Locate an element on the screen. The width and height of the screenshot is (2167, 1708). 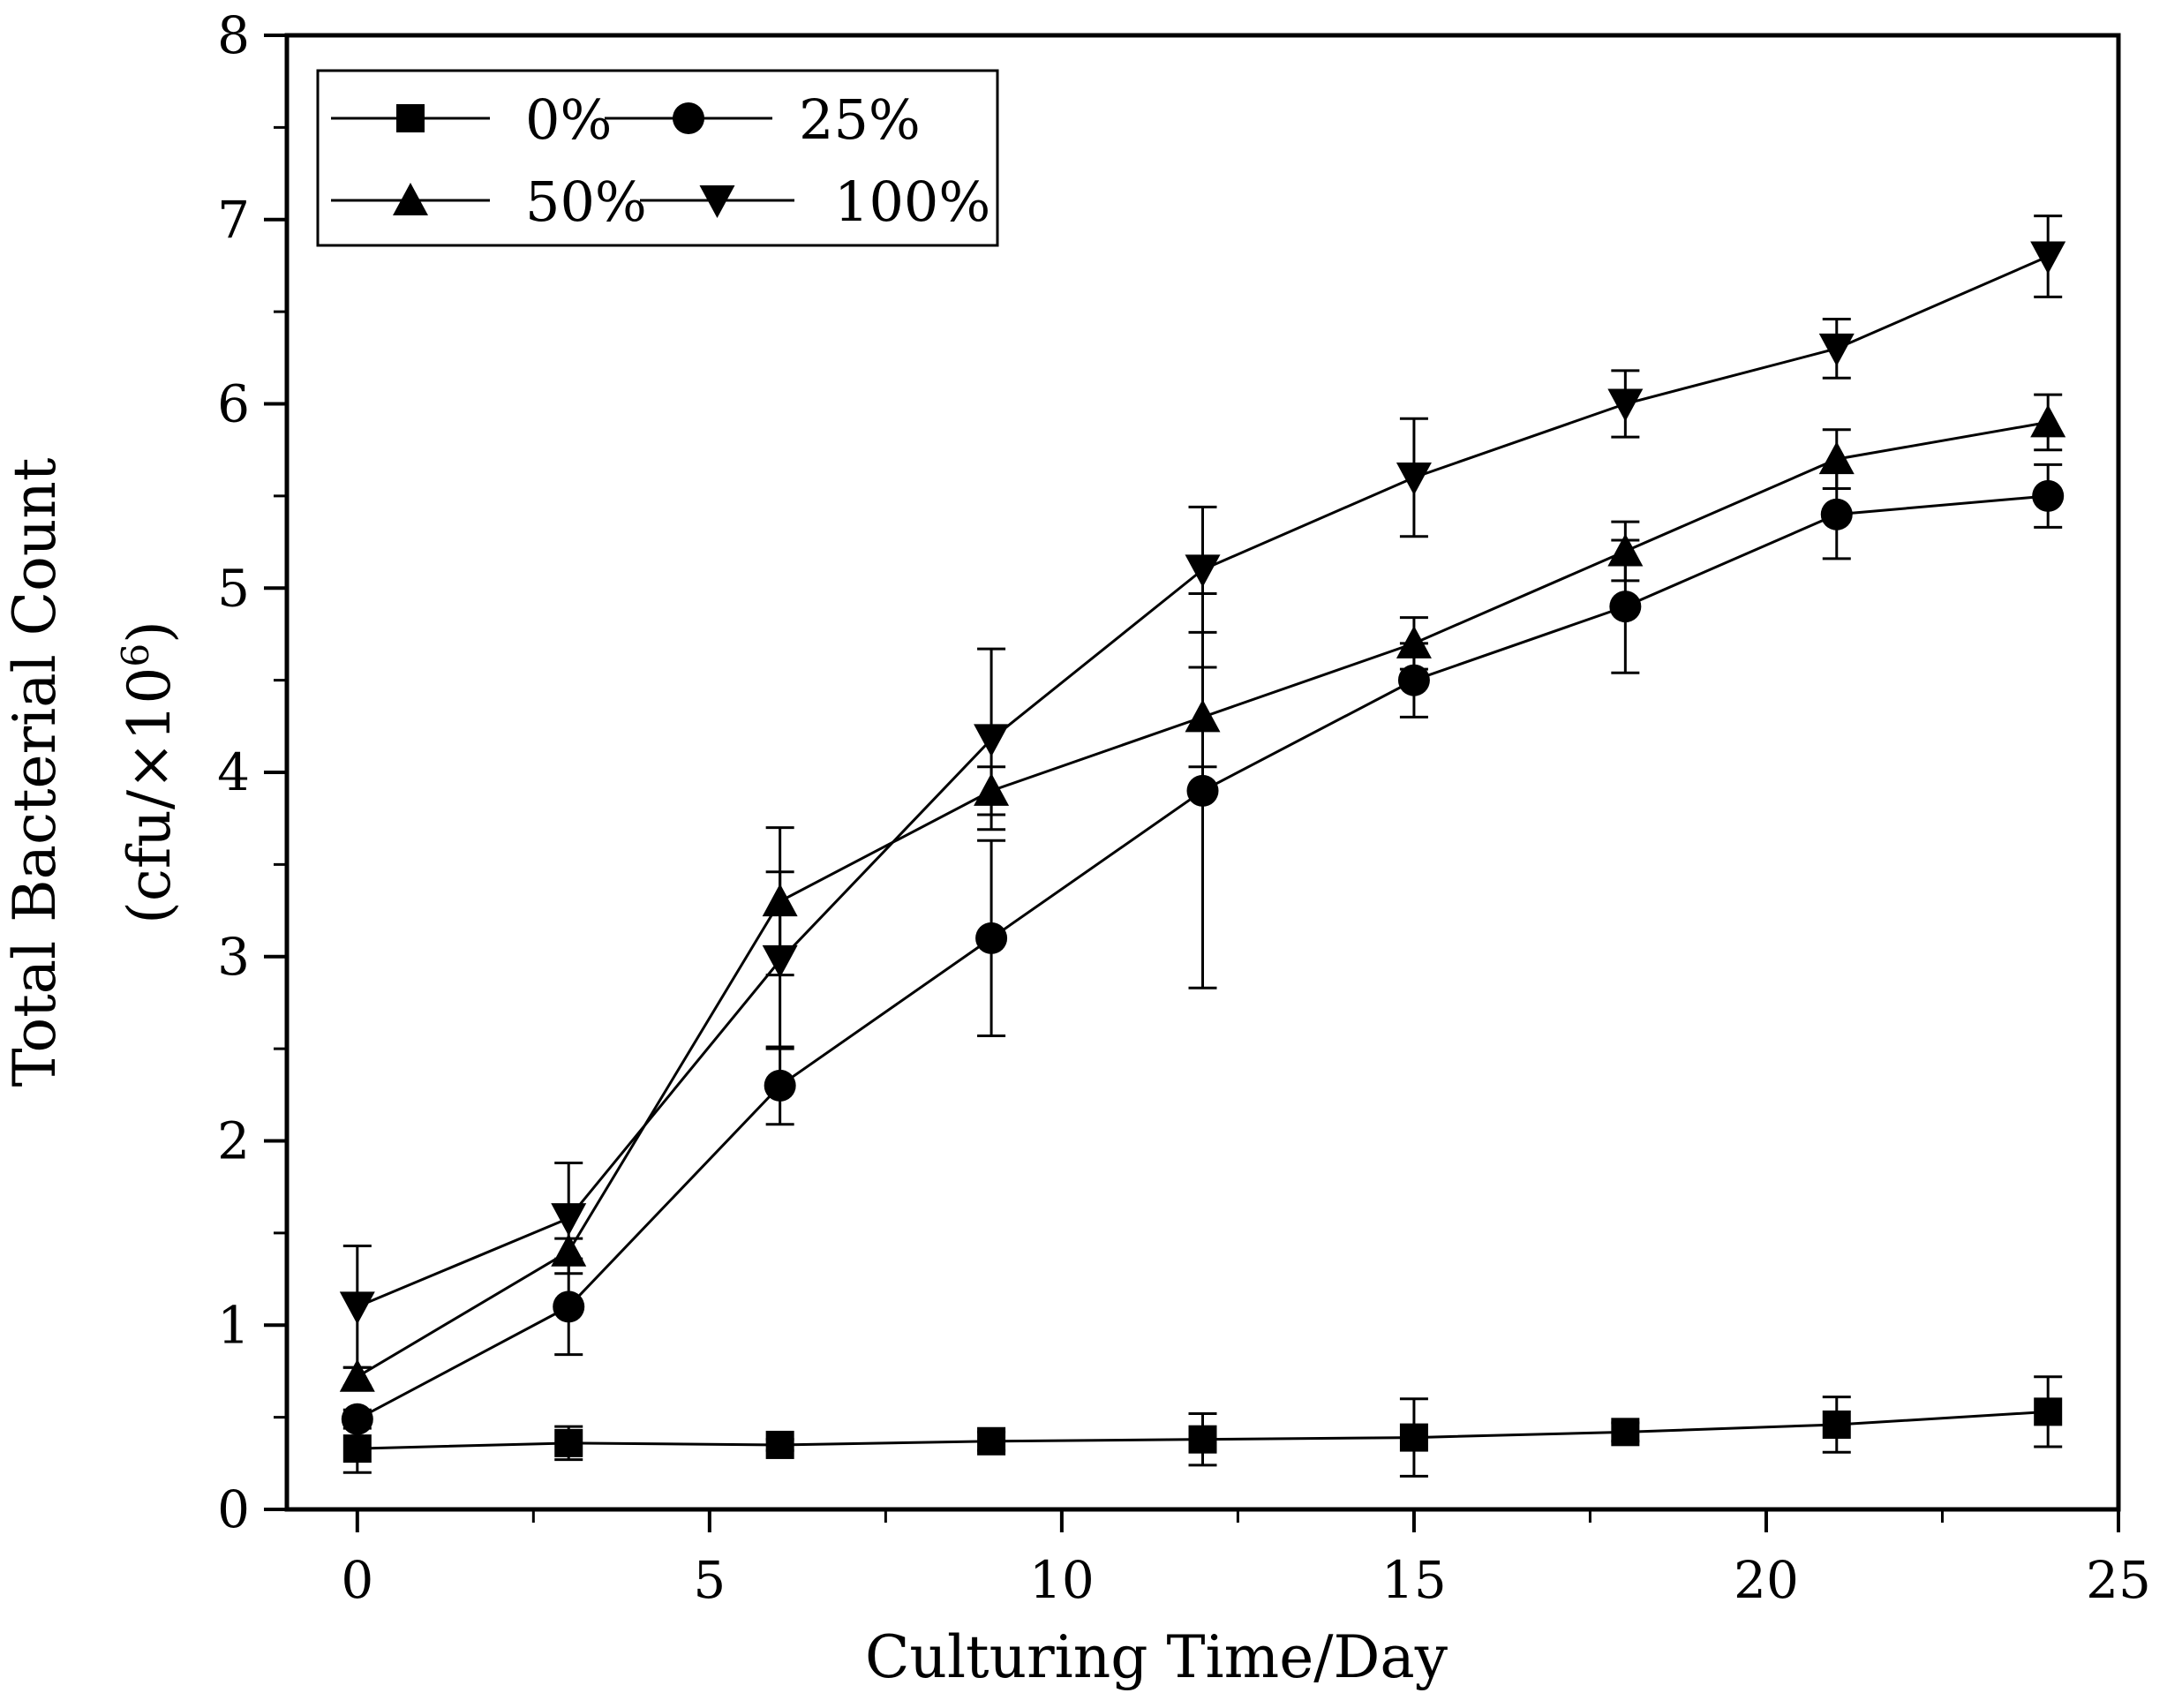
y-tick-label: 7 is located at coordinates (233, 220).